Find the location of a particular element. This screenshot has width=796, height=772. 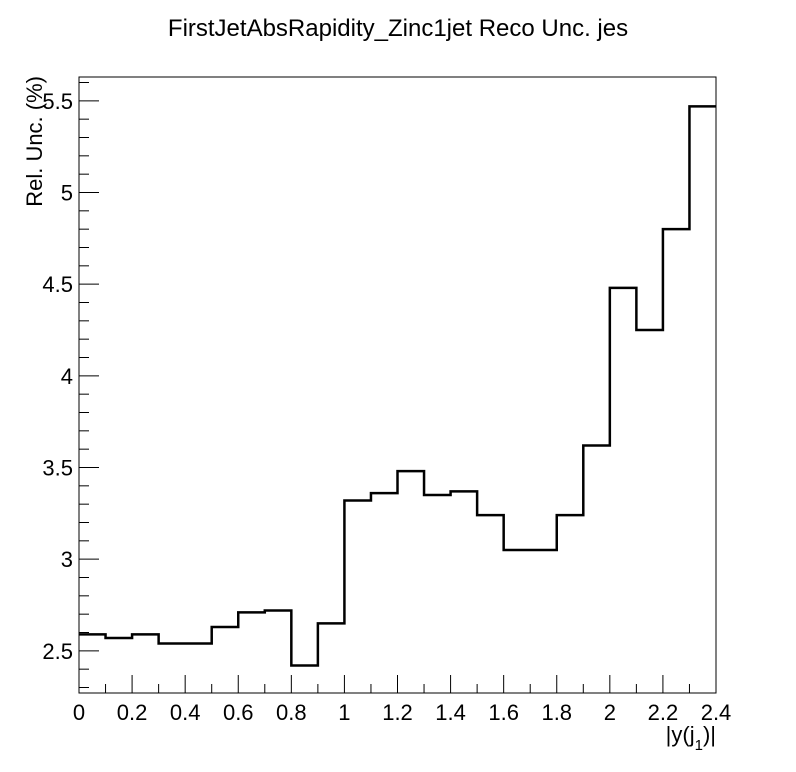

x-tick-label: 0 is located at coordinates (79, 712).